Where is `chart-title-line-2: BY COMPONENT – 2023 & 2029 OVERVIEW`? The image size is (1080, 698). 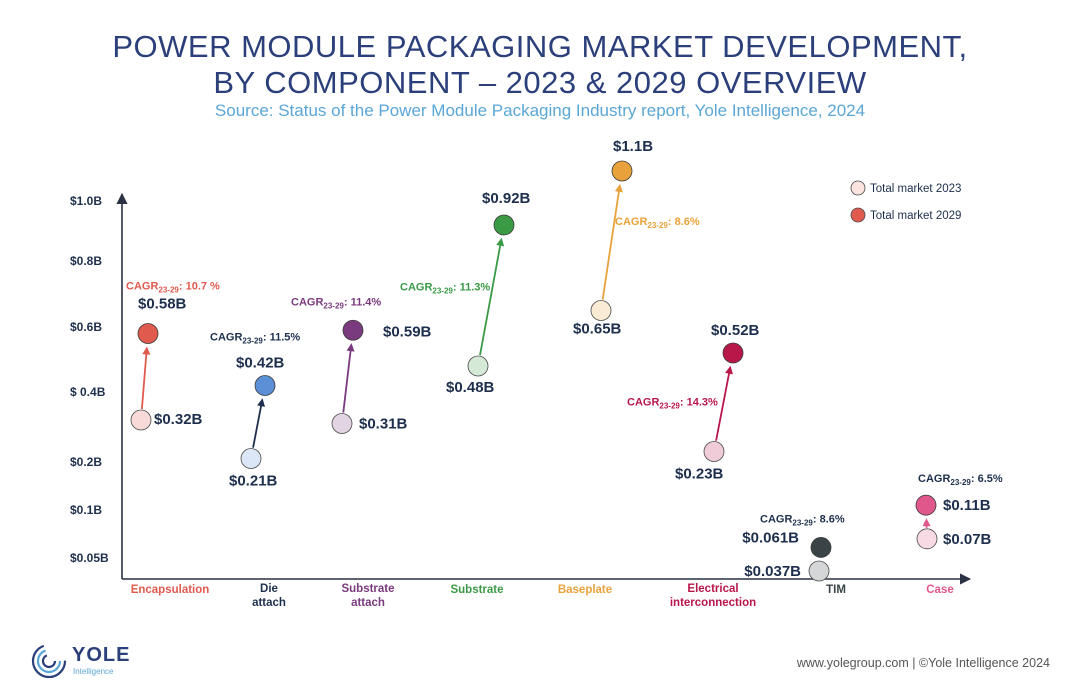
chart-title-line-2: BY COMPONENT – 2023 & 2029 OVERVIEW is located at coordinates (540, 82).